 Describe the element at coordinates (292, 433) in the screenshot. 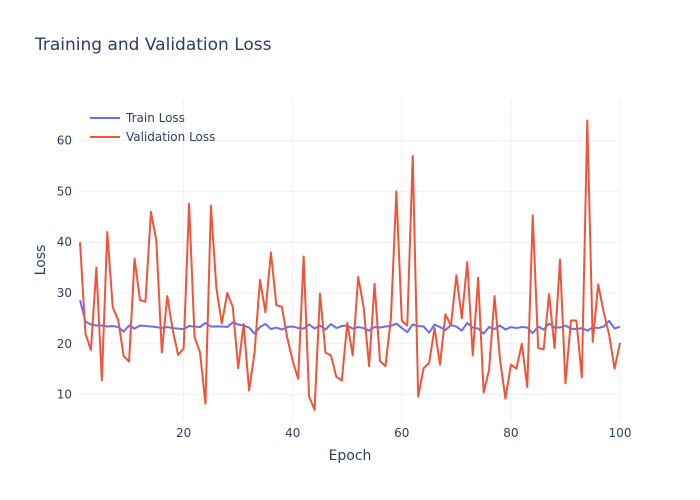

I see `x-tick-label: 40` at that location.